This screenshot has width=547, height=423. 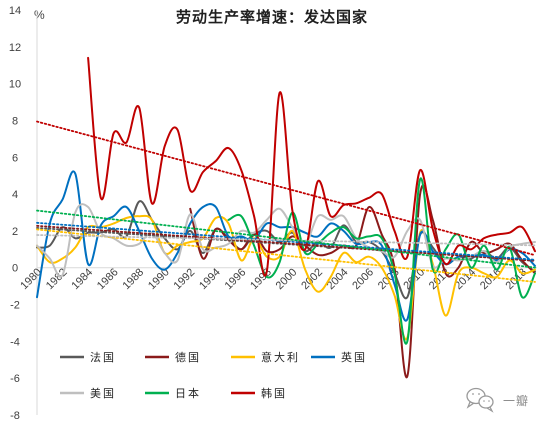 I want to click on y-tick-labels: 14 12 10 8 6 4 2 0 -2 -4 -6 -8, so click(x=15, y=213).